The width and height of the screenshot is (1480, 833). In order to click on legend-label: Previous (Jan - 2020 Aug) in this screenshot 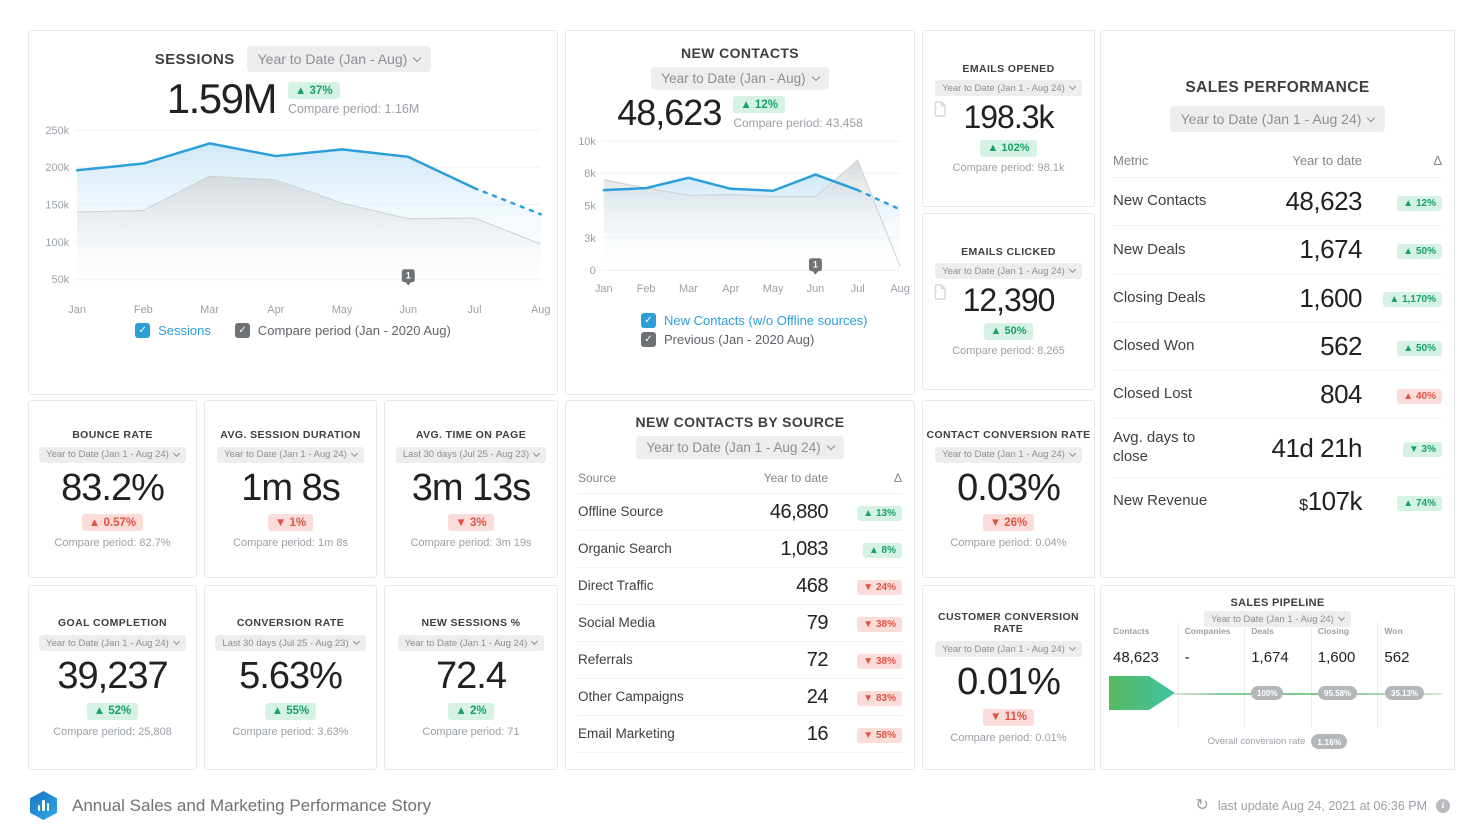, I will do `click(739, 339)`.